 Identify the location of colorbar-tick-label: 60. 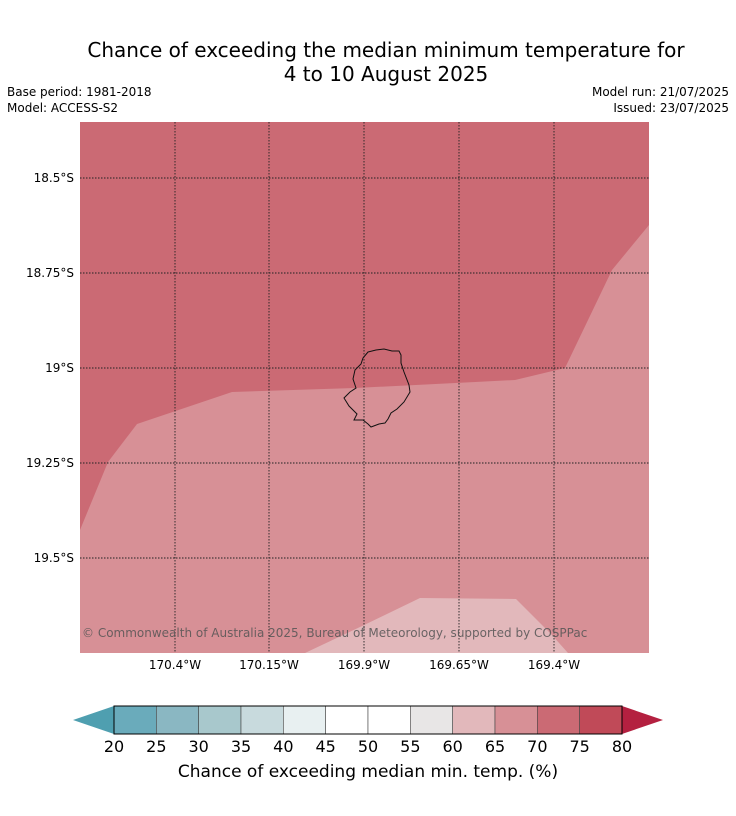
(452, 746).